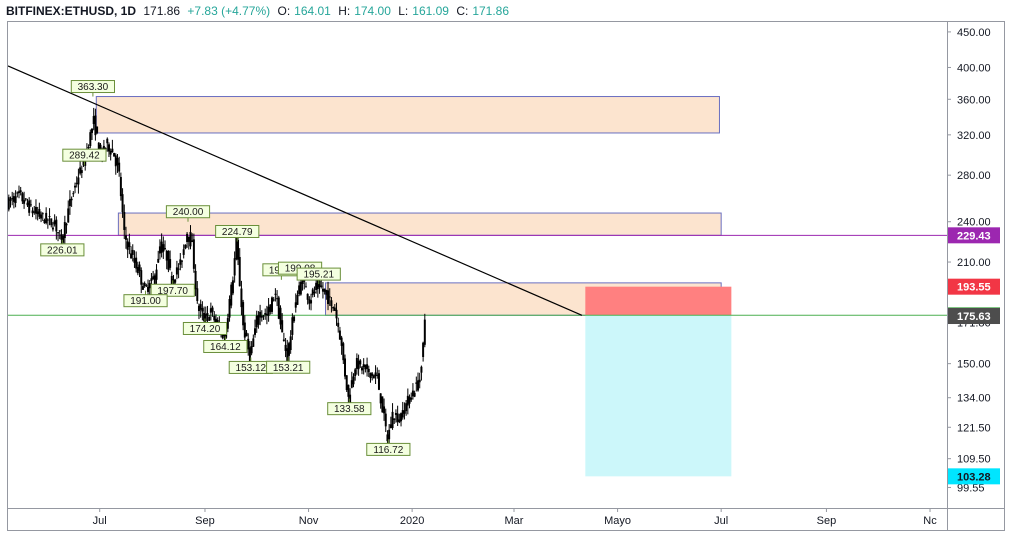  What do you see at coordinates (974, 235) in the screenshot?
I see `price-badge: 229.43` at bounding box center [974, 235].